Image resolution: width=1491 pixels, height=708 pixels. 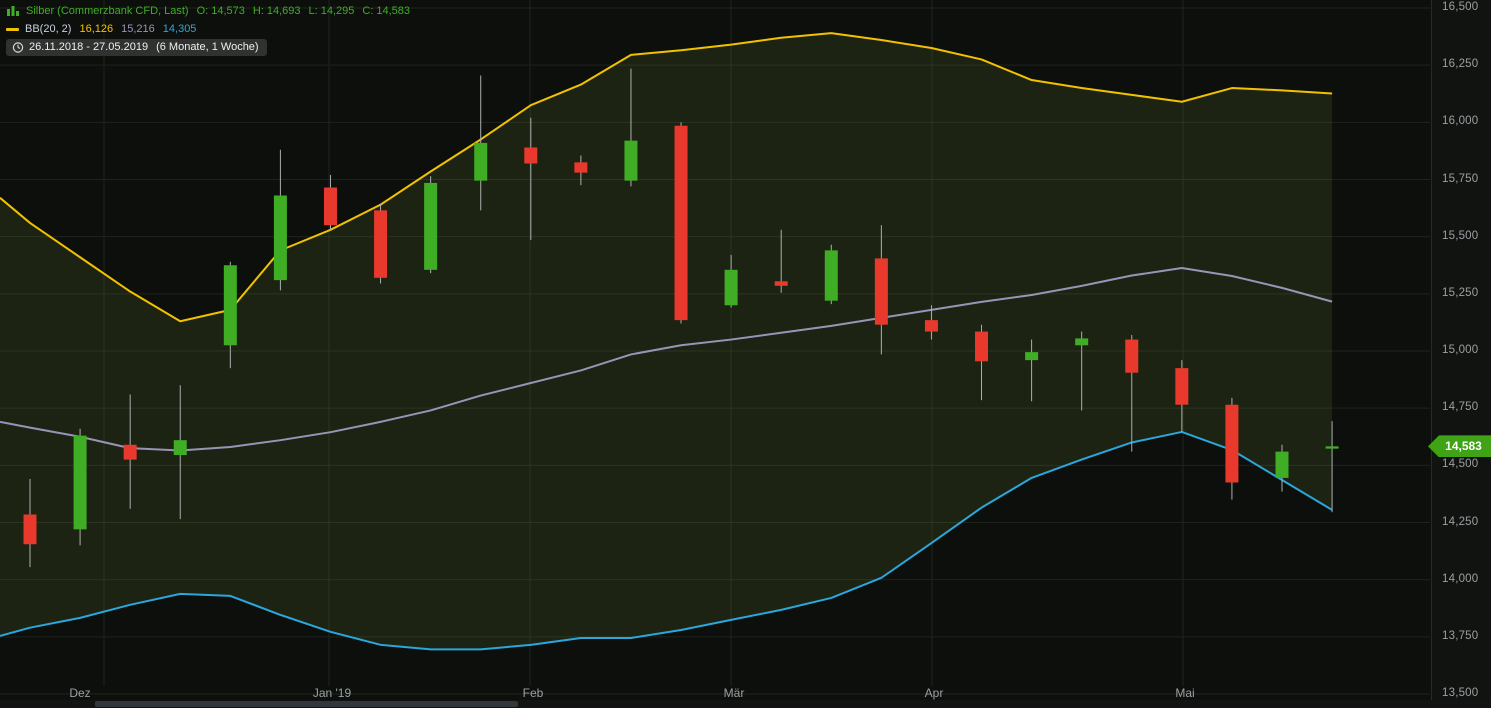 I want to click on bb-upper-value: 16,126, so click(x=96, y=29).